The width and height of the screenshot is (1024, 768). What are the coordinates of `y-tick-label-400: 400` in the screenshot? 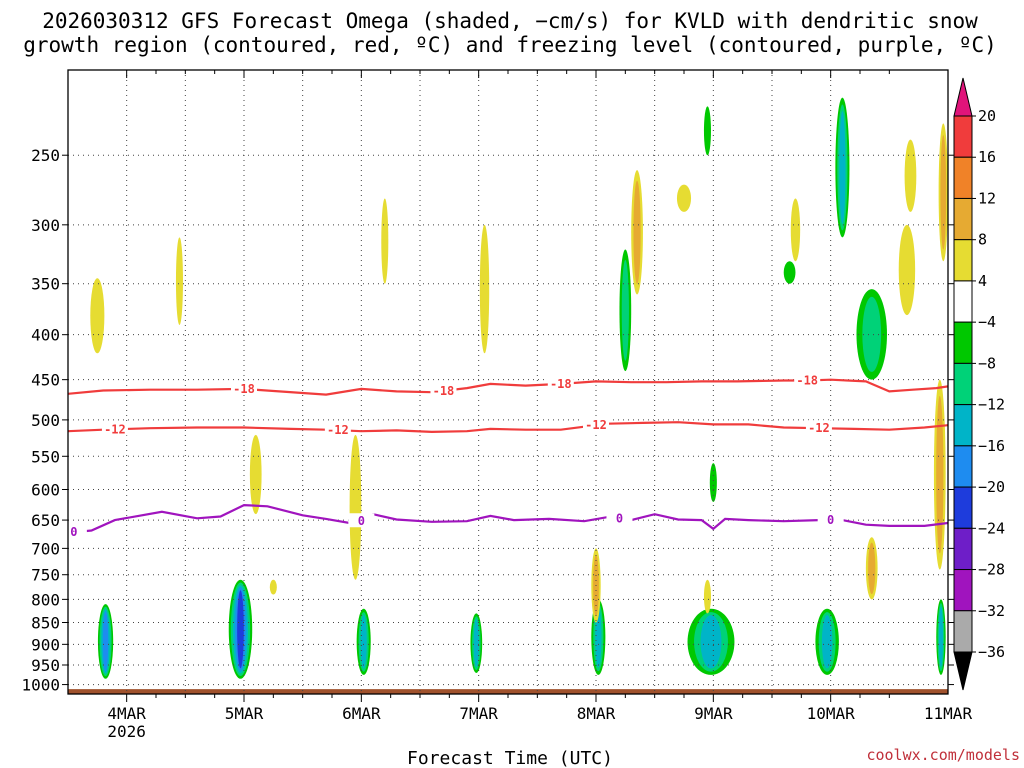 It's located at (45, 335).